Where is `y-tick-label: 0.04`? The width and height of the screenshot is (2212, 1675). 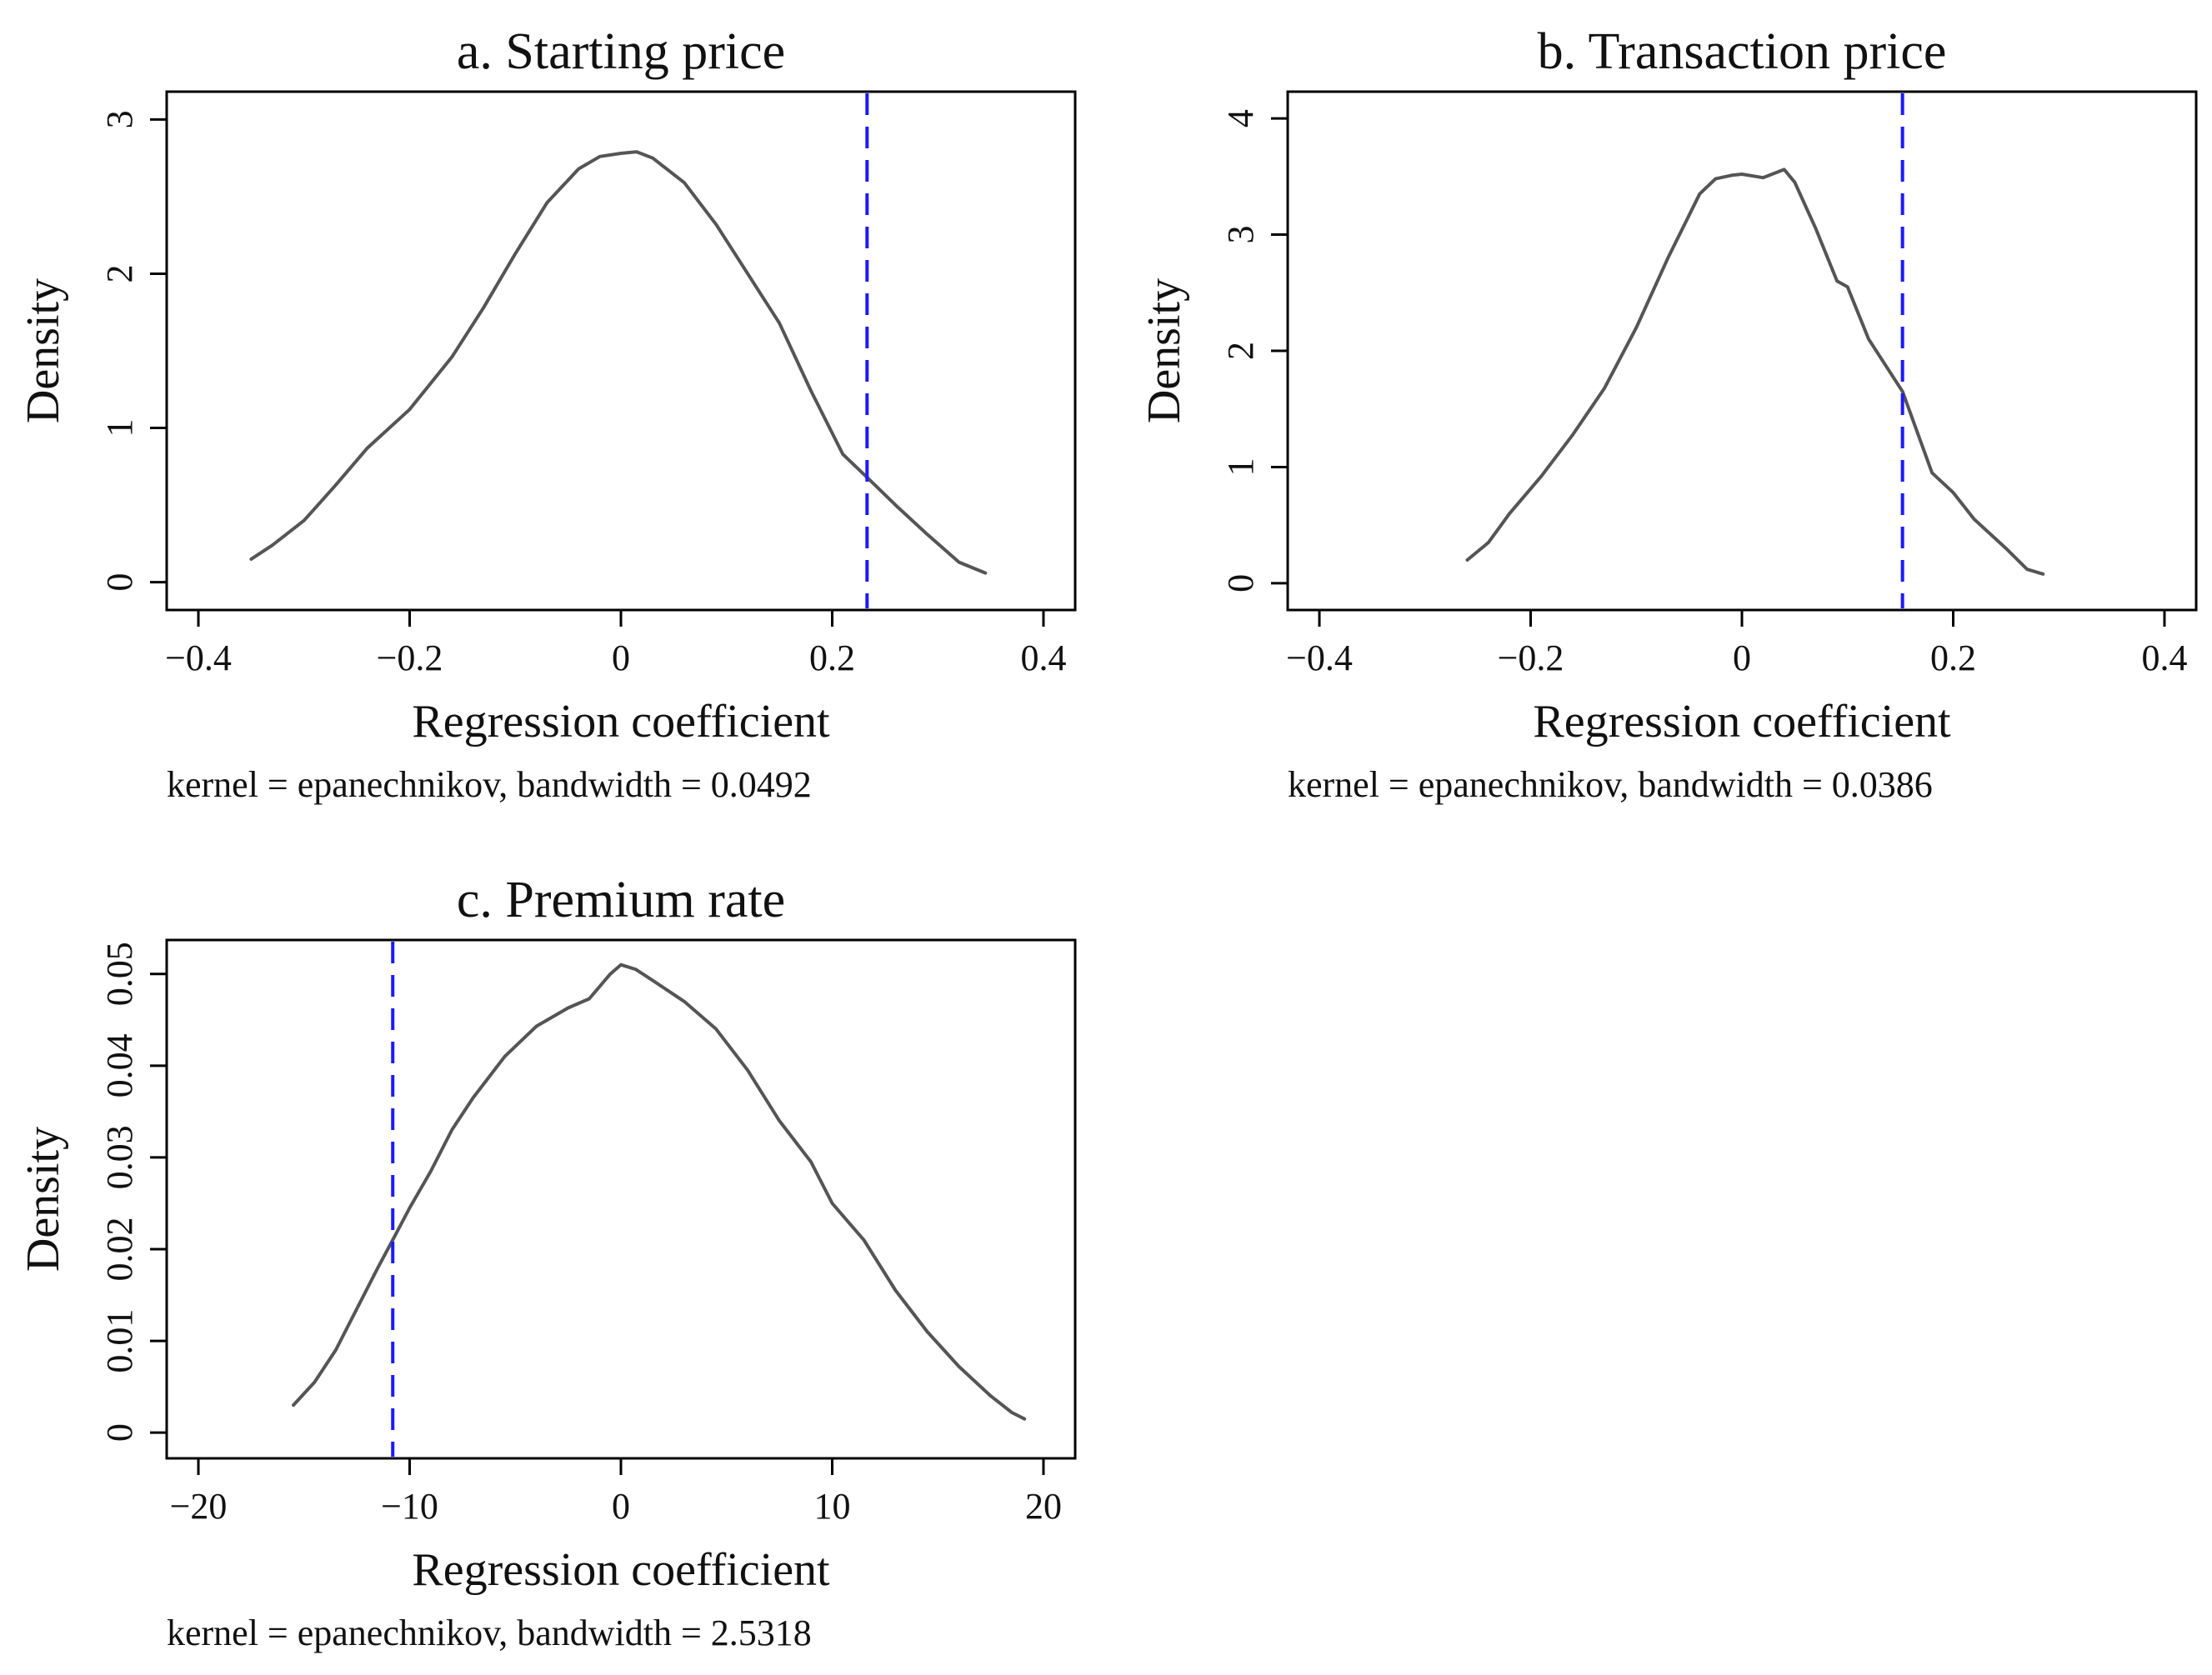 y-tick-label: 0.04 is located at coordinates (119, 1065).